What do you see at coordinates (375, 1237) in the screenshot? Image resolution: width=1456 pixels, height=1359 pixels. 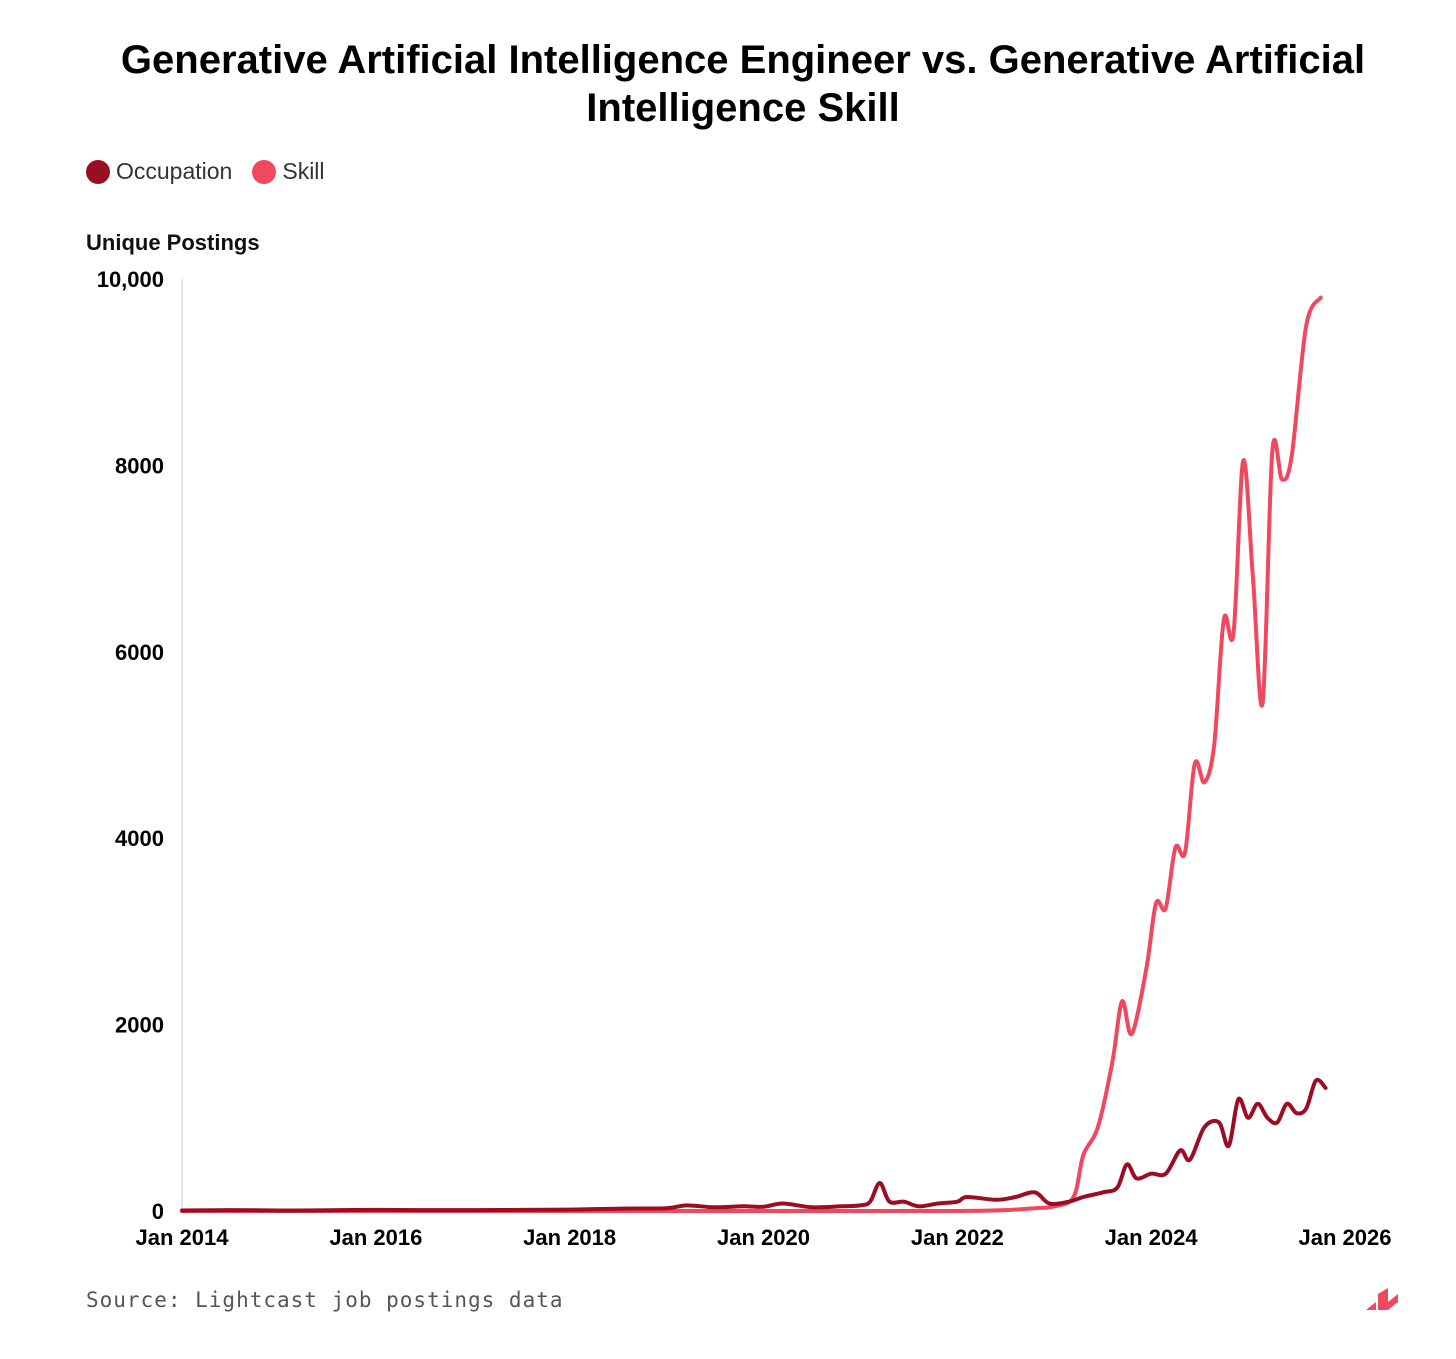 I see `x-tick-label: Jan 2016` at bounding box center [375, 1237].